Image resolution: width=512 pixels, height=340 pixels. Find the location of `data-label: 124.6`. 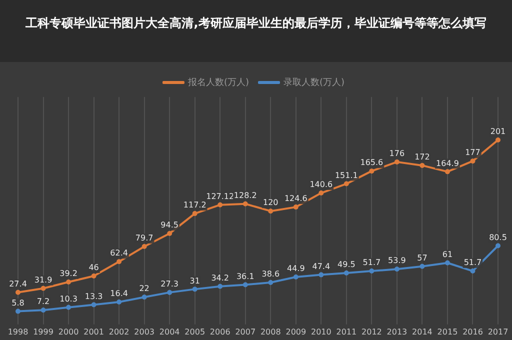

data-label: 124.6 is located at coordinates (296, 199).